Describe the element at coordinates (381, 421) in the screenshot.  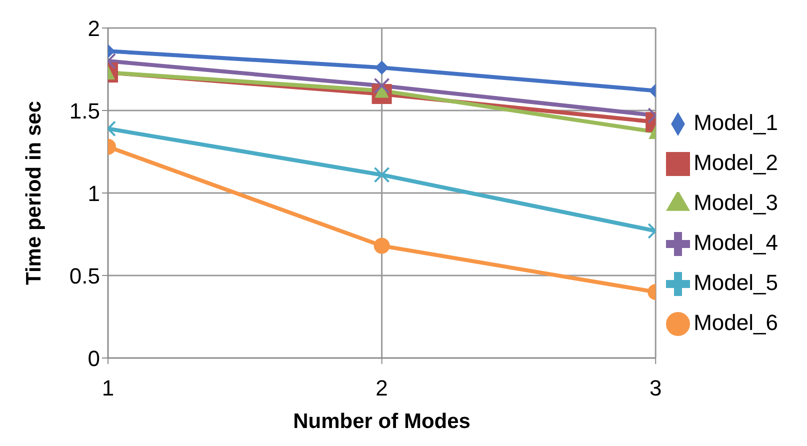
I see `x-axis-title: Number of Modes` at that location.